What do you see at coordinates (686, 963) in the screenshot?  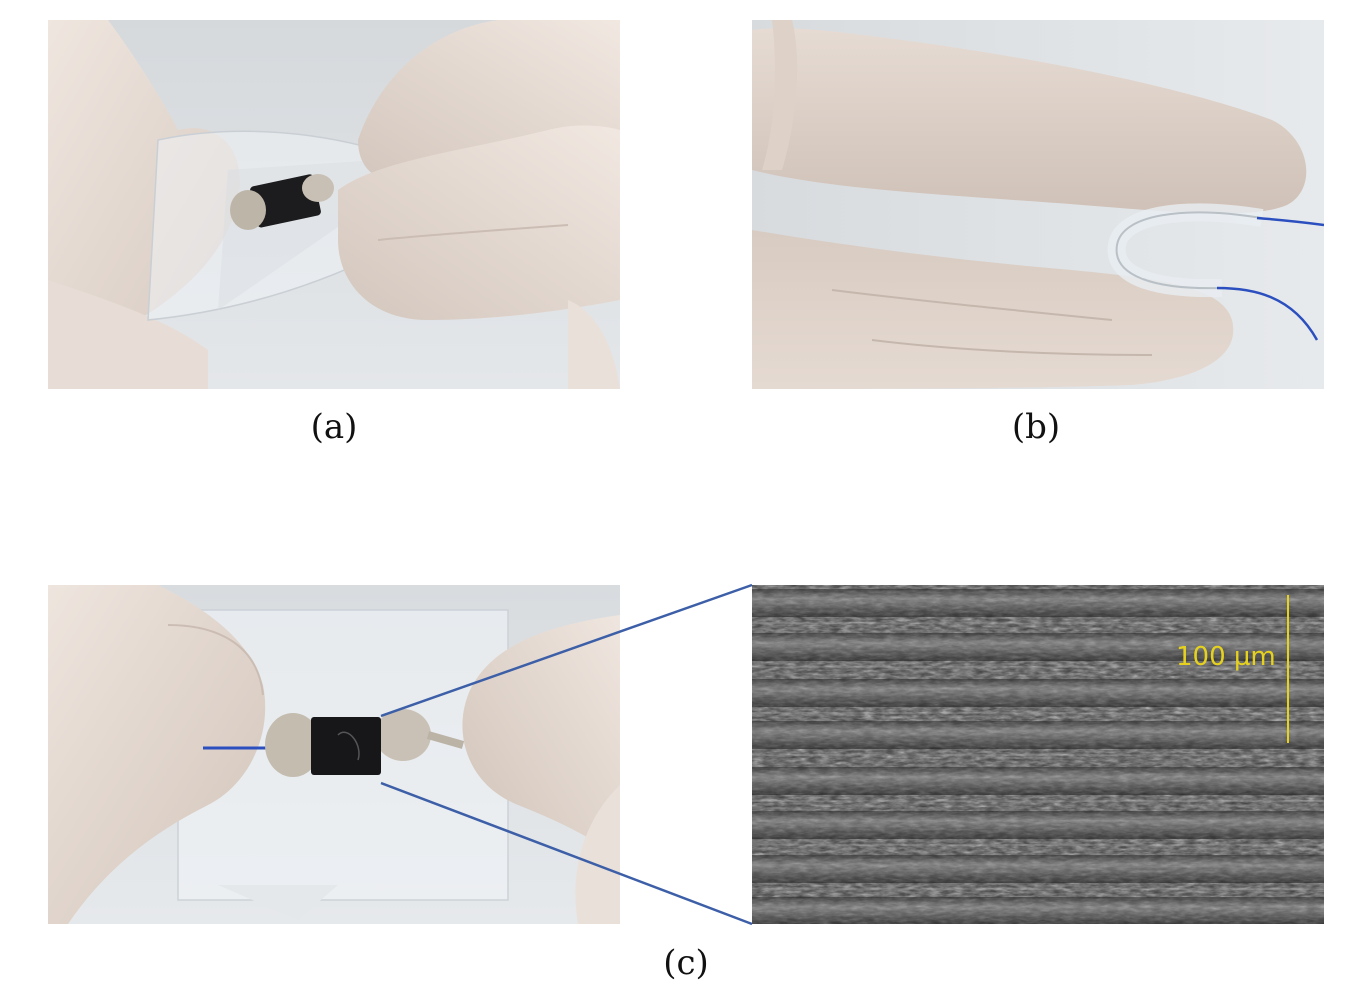 I see `panel-label-c: (c)` at bounding box center [686, 963].